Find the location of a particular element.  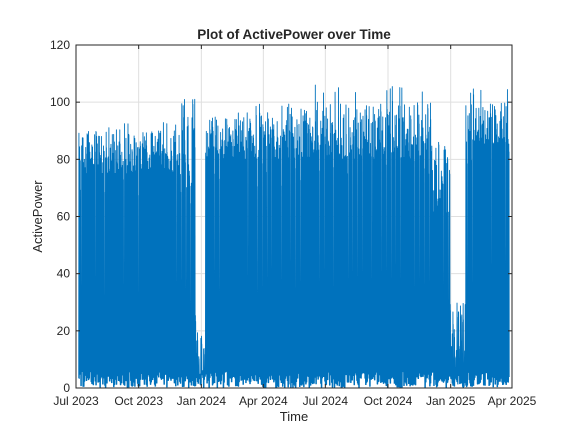

x-tick-label: Oct 2023 is located at coordinates (138, 401).